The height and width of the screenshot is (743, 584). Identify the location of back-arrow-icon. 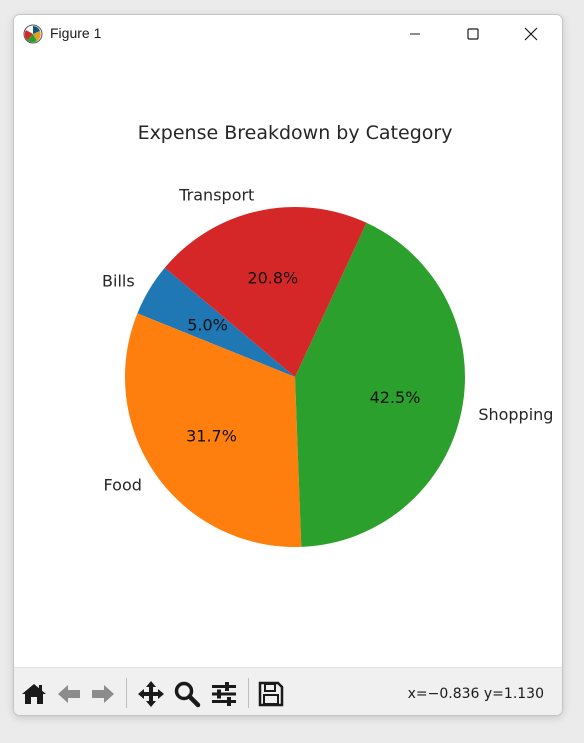
(69, 694).